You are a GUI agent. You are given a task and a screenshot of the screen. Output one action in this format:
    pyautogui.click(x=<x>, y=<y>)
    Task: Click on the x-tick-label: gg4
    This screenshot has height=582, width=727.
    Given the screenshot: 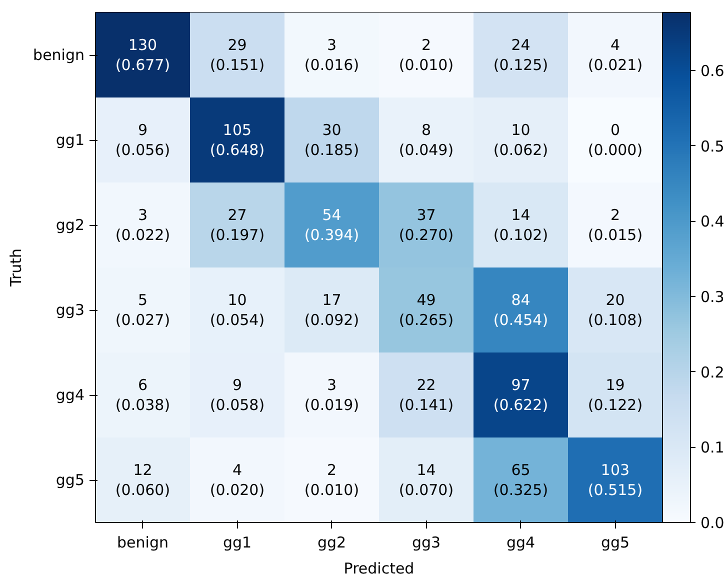 What is the action you would take?
    pyautogui.click(x=521, y=543)
    